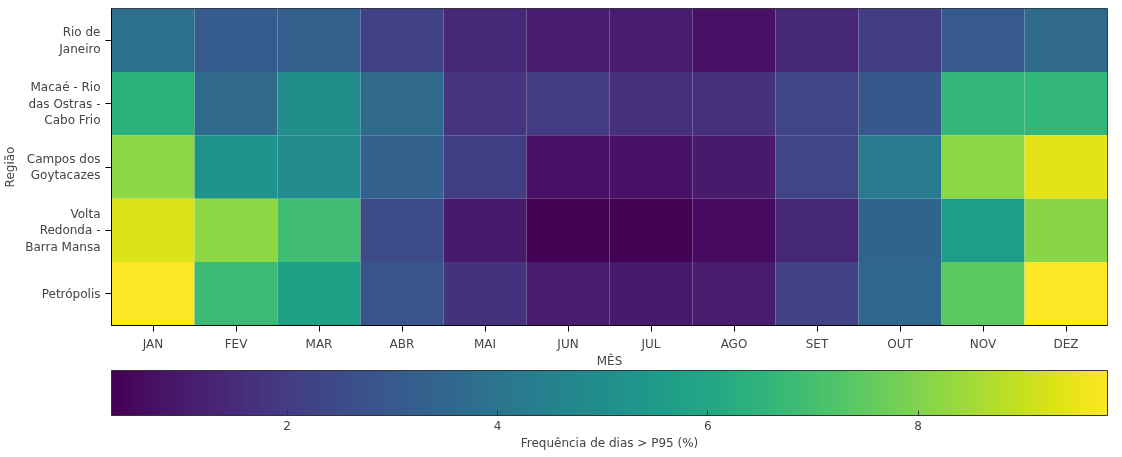 The width and height of the screenshot is (1122, 457). I want to click on color-bar-label: 4, so click(497, 425).